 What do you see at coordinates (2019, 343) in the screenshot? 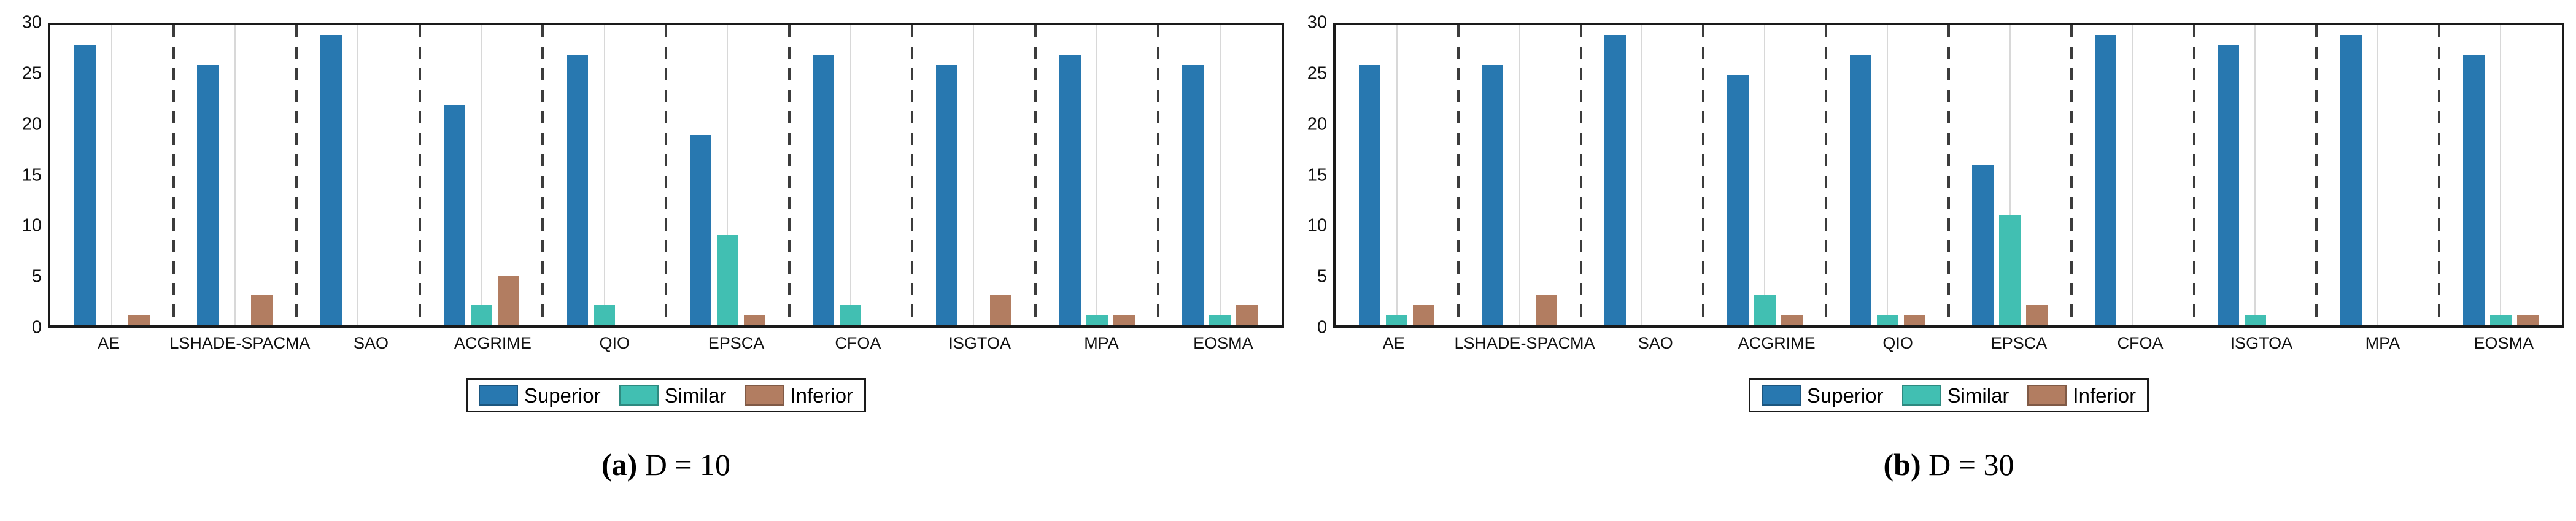
I see `x-tick-label-epsca: EPSCA` at bounding box center [2019, 343].